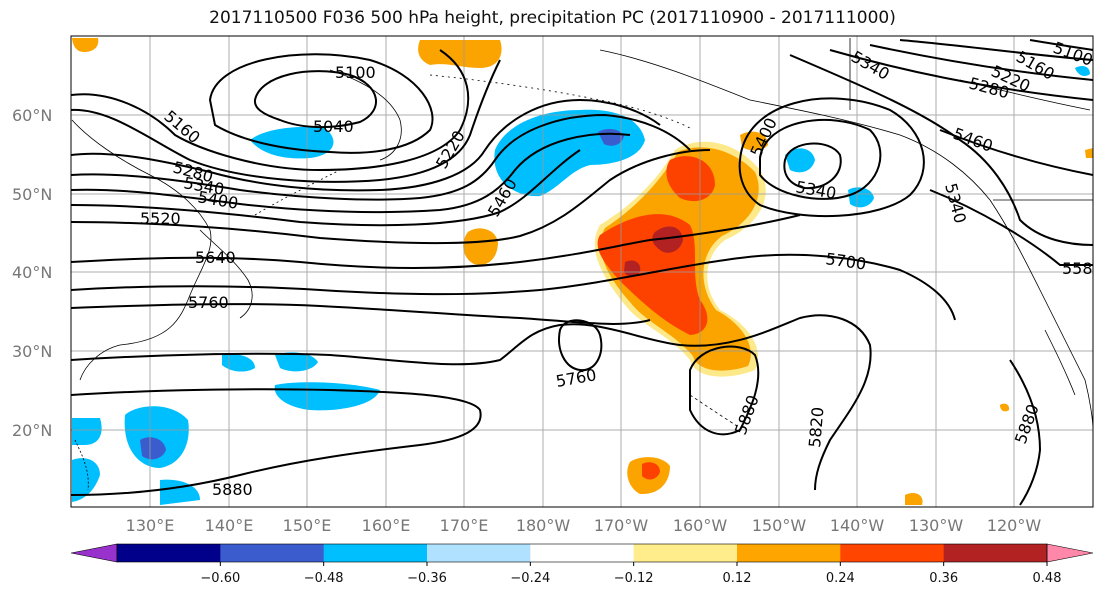 The height and width of the screenshot is (601, 1105). What do you see at coordinates (715, 411) in the screenshot?
I see `hawaii-islands` at bounding box center [715, 411].